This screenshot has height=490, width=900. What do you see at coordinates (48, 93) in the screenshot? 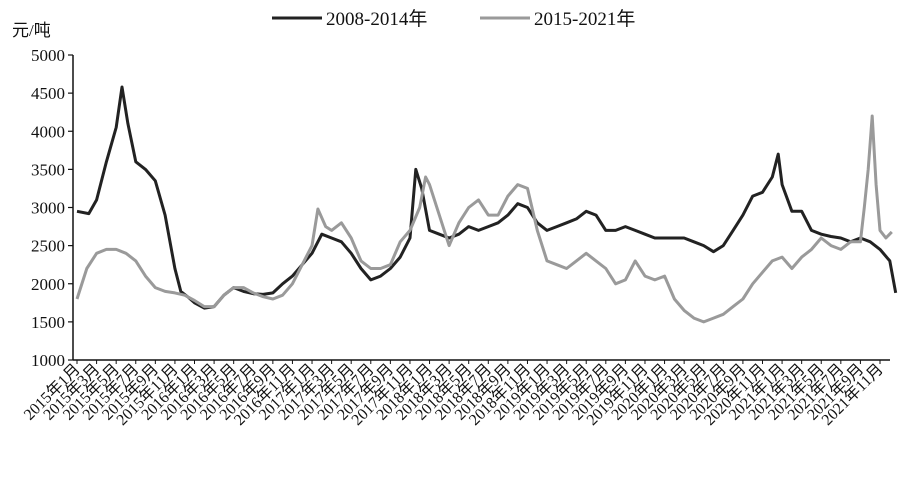
I see `y-tick-label: 4500` at bounding box center [48, 93].